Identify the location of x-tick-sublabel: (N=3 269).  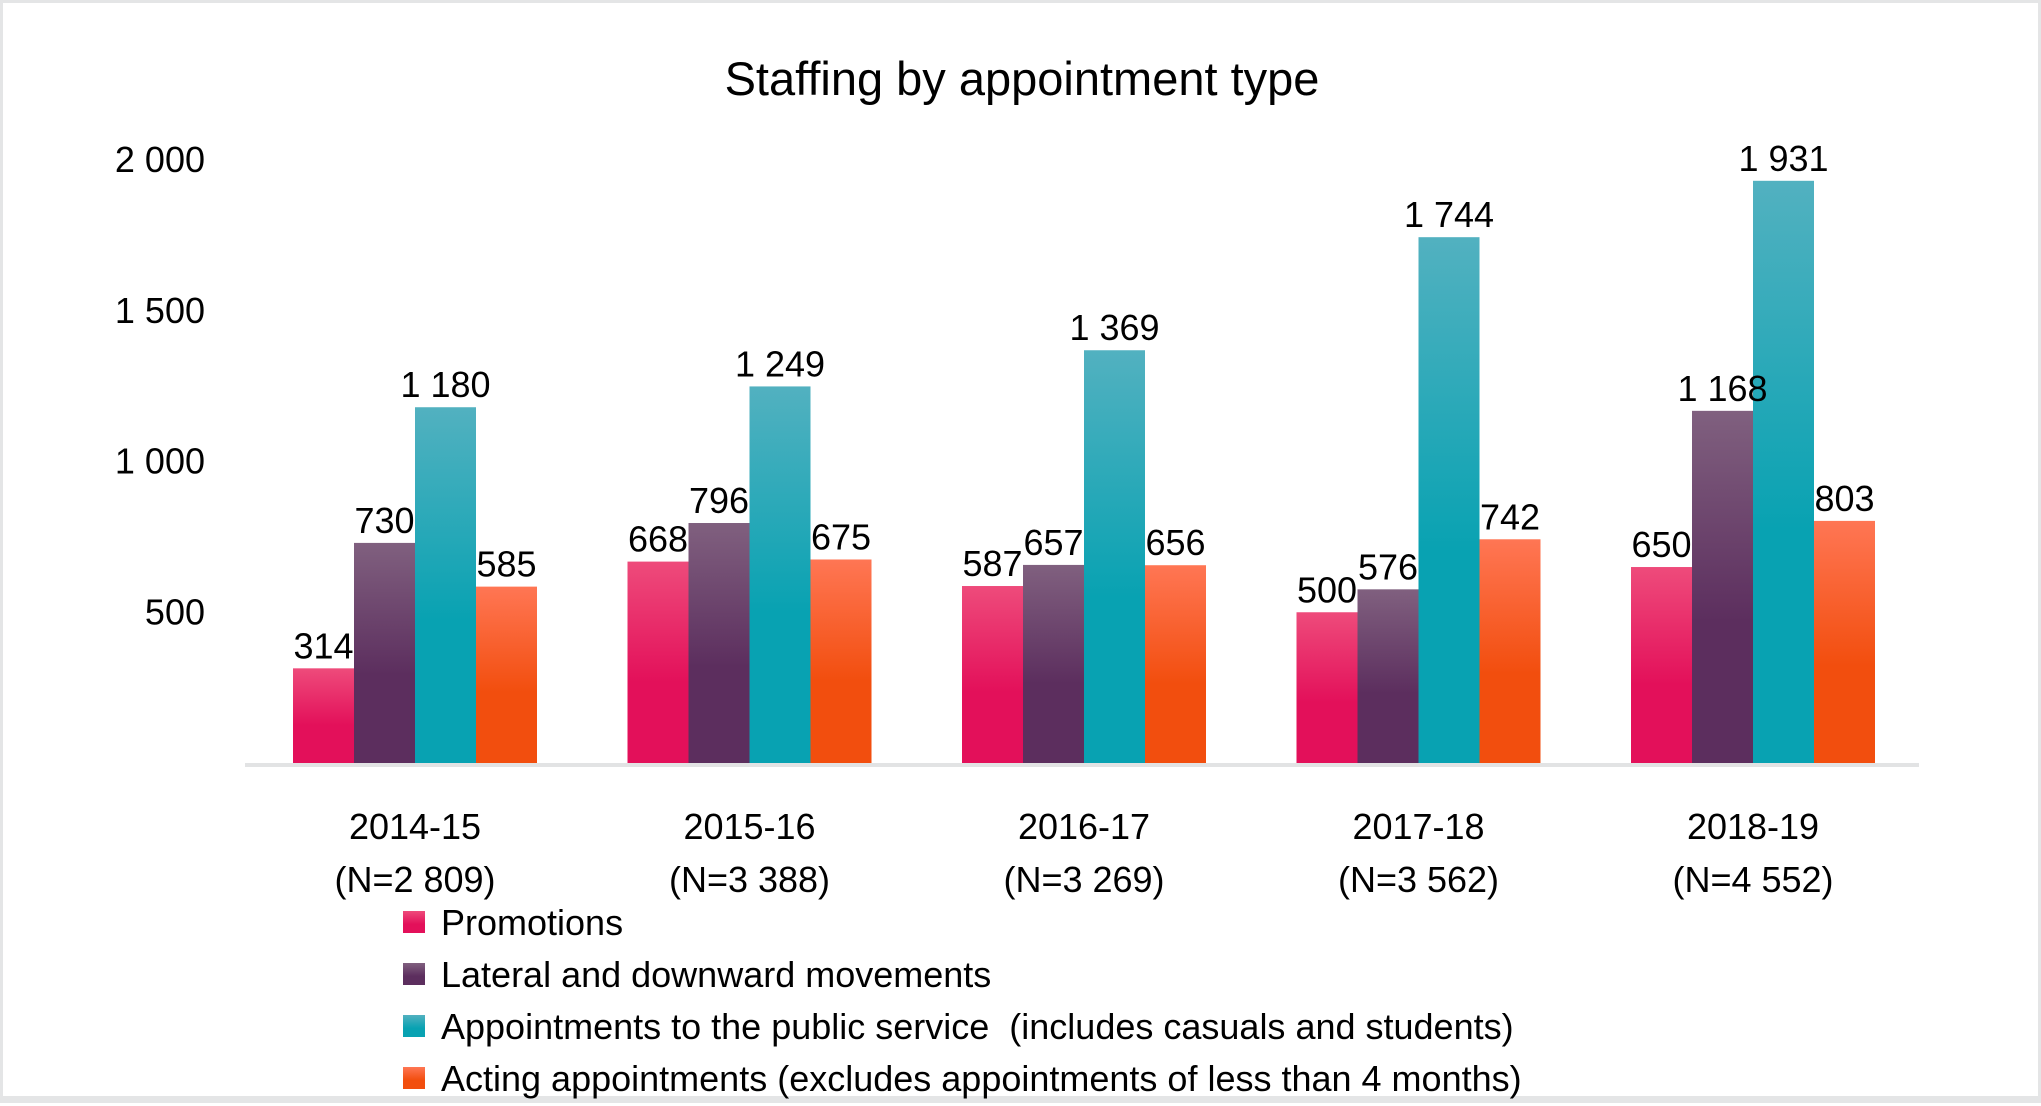
(1083, 879).